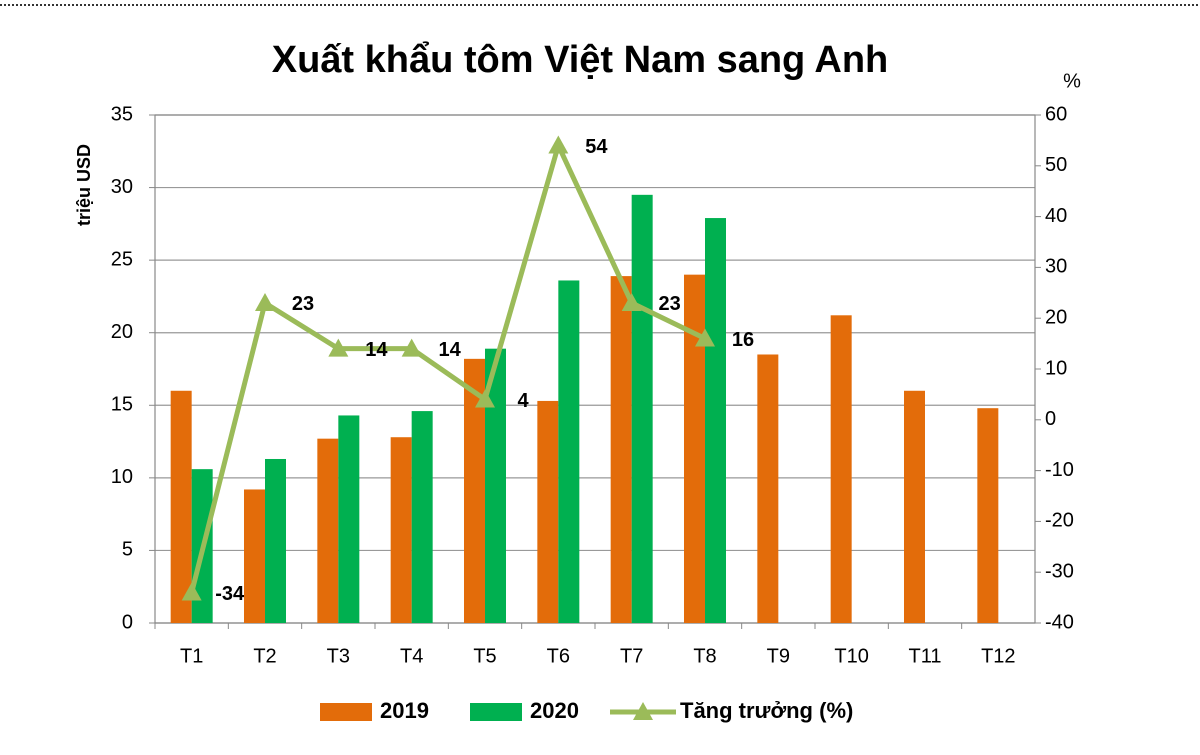 This screenshot has width=1200, height=755. I want to click on y2-tick-label: -40, so click(1059, 622).